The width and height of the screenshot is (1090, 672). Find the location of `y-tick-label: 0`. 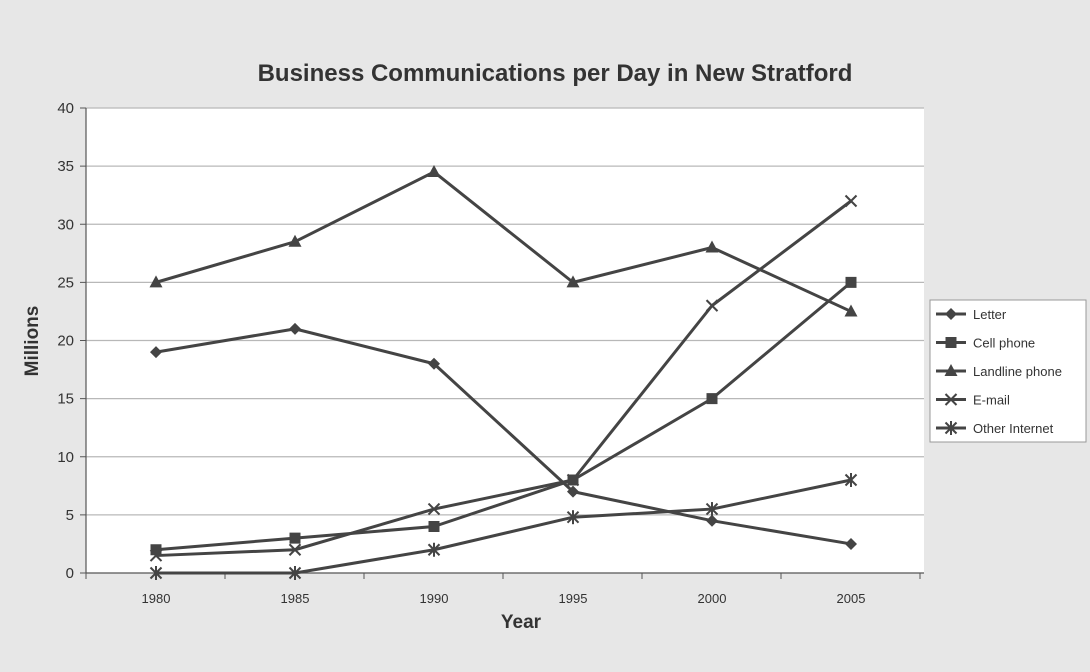

y-tick-label: 0 is located at coordinates (70, 573).